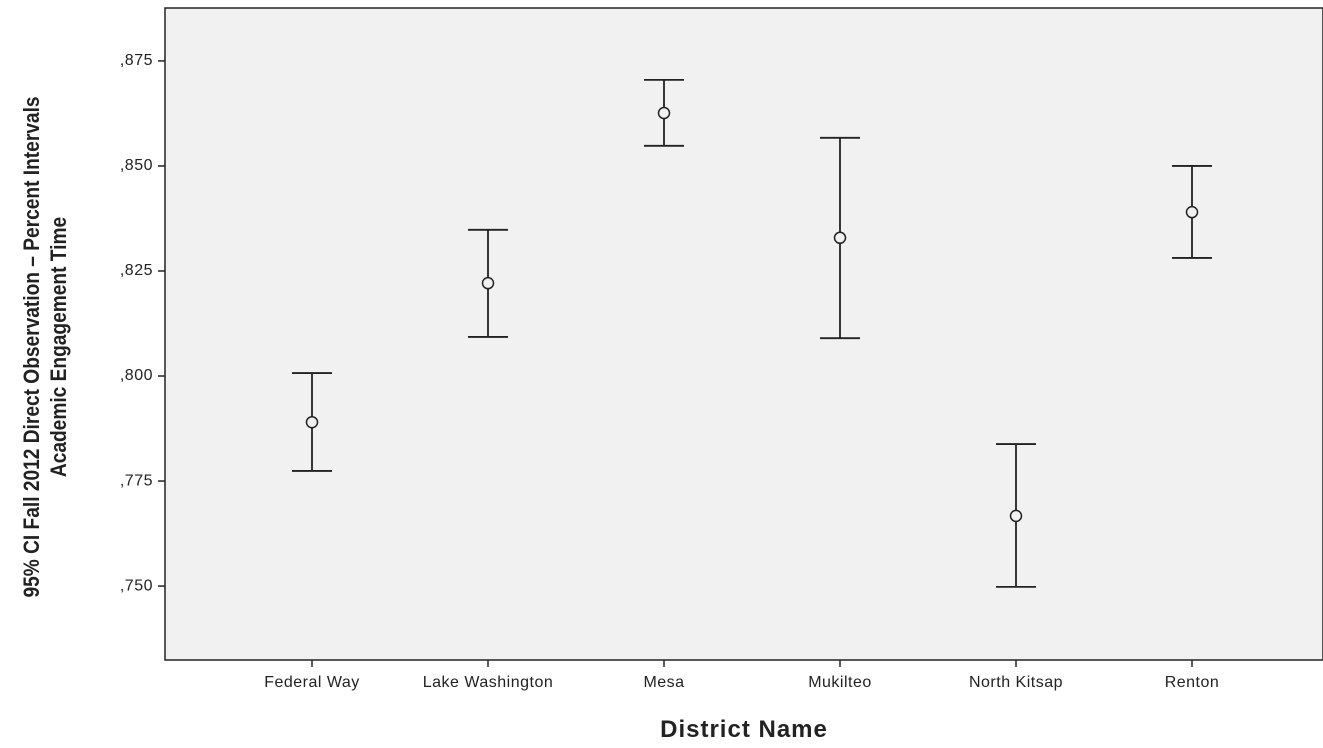 The height and width of the screenshot is (748, 1323). What do you see at coordinates (136, 585) in the screenshot?
I see `y-tick-label: ,750` at bounding box center [136, 585].